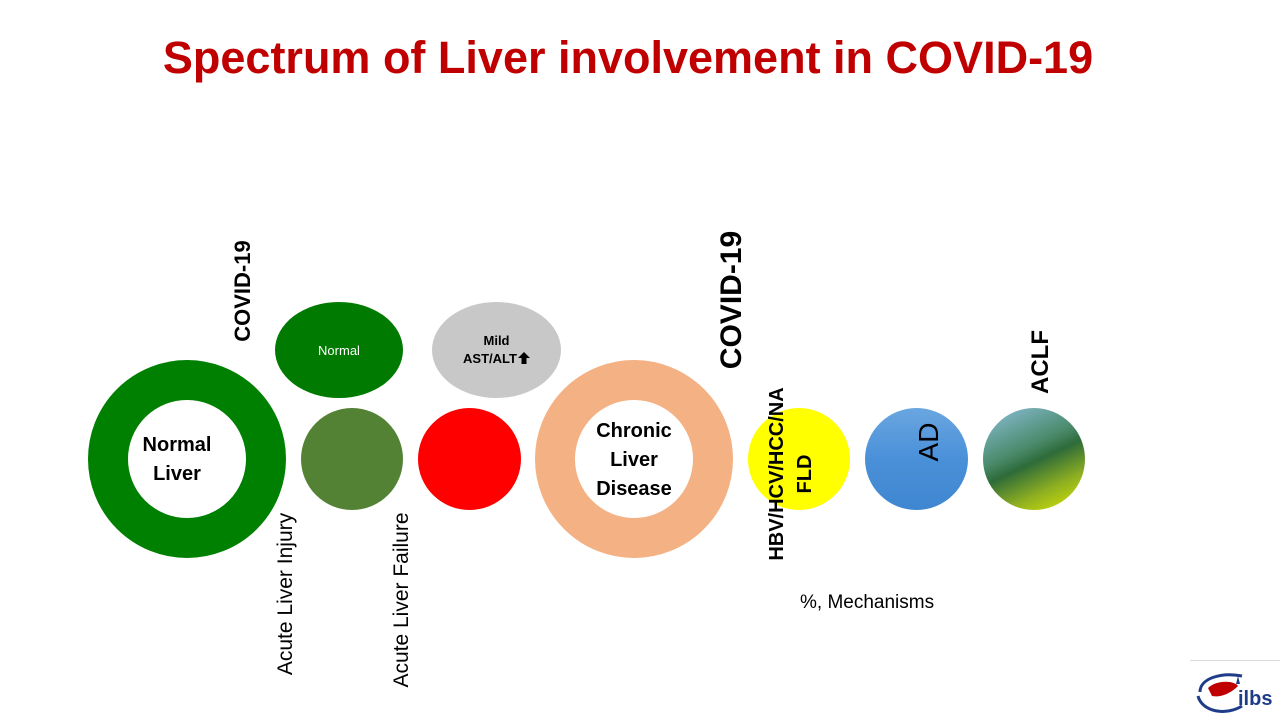 The image size is (1280, 720). What do you see at coordinates (490, 358) in the screenshot?
I see `mild-line2-text: AST/ALT` at bounding box center [490, 358].